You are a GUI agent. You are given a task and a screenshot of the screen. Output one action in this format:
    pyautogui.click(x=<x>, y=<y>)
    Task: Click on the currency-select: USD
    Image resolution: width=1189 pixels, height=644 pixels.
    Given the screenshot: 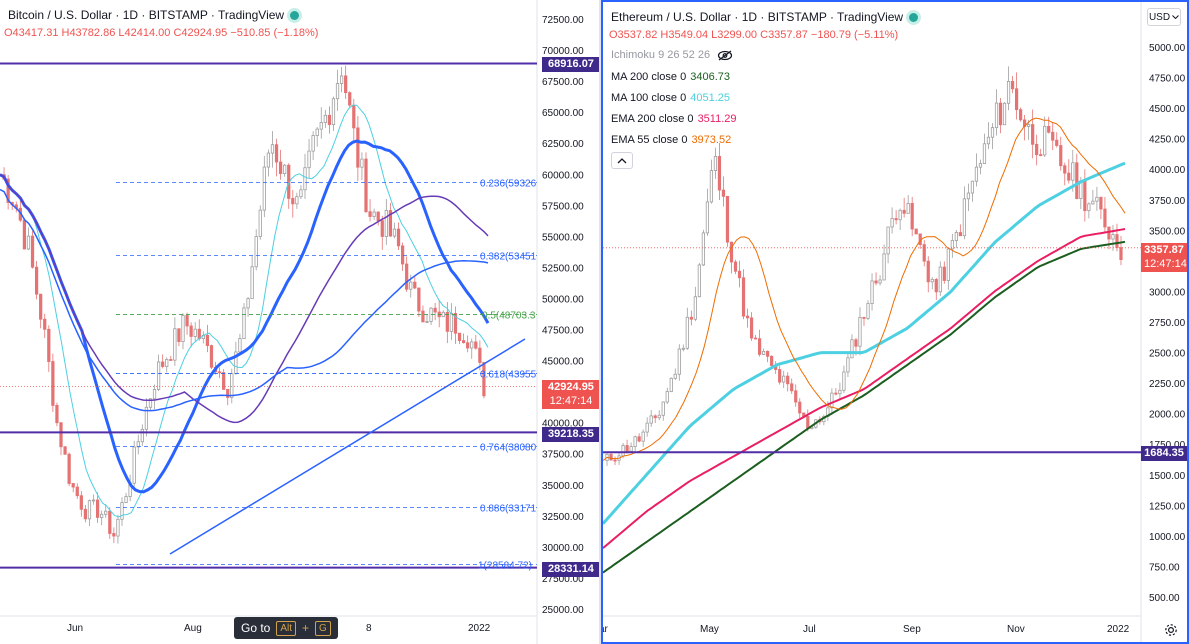 What is the action you would take?
    pyautogui.click(x=1164, y=17)
    